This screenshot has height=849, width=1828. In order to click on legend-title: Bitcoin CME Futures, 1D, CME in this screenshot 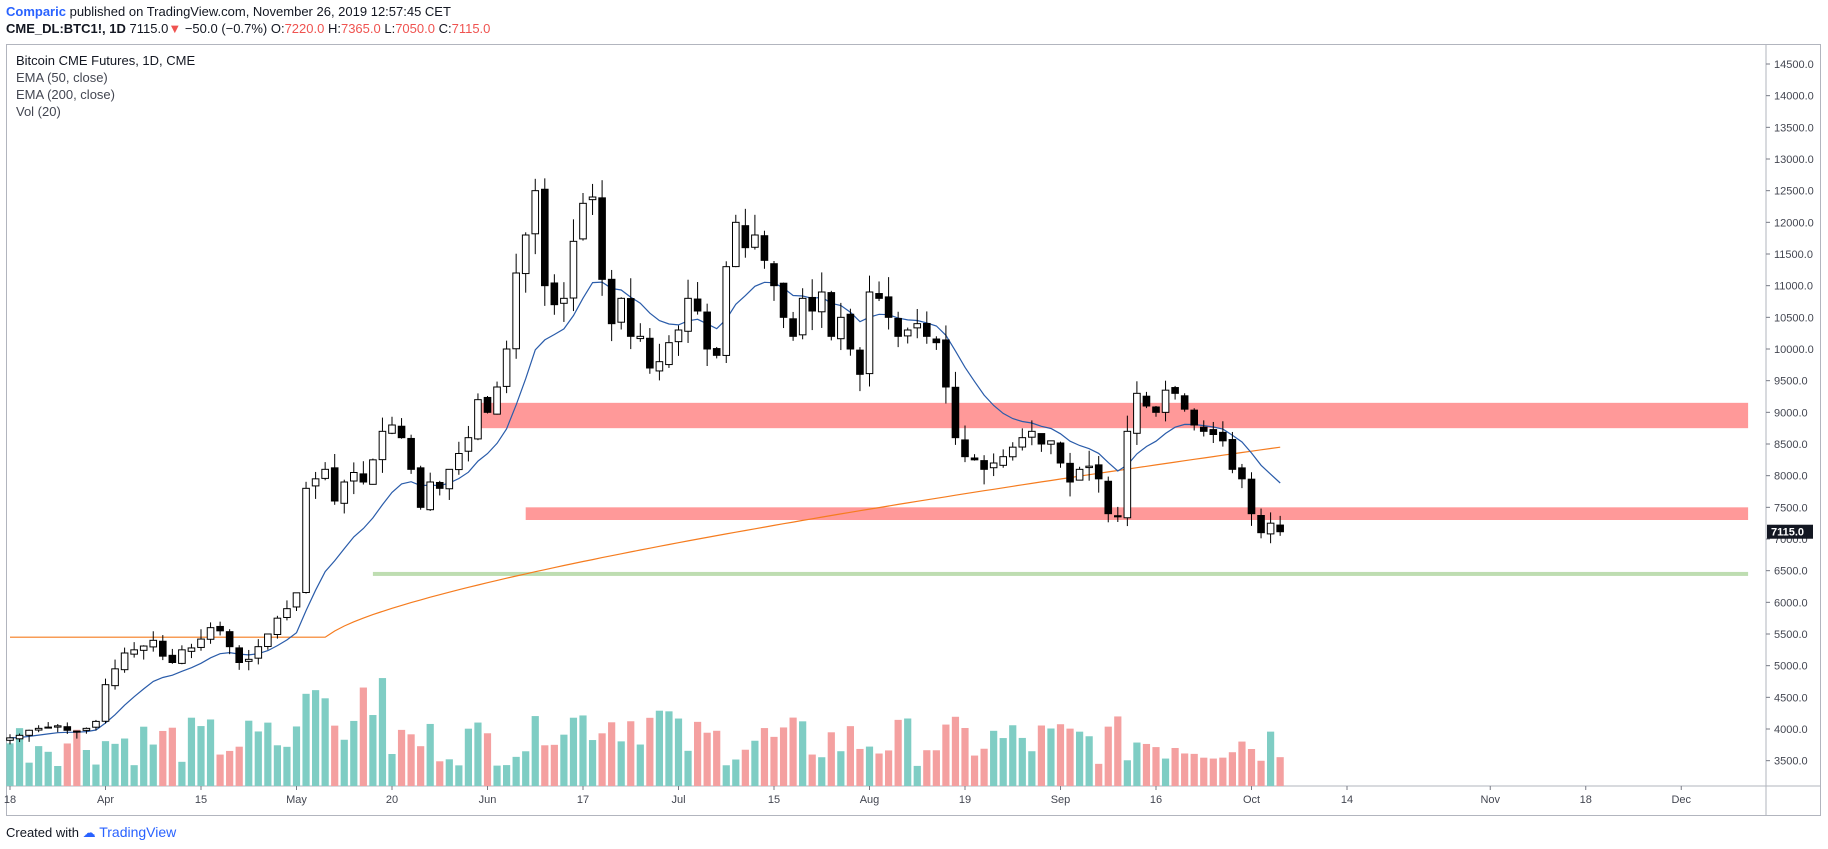, I will do `click(106, 60)`.